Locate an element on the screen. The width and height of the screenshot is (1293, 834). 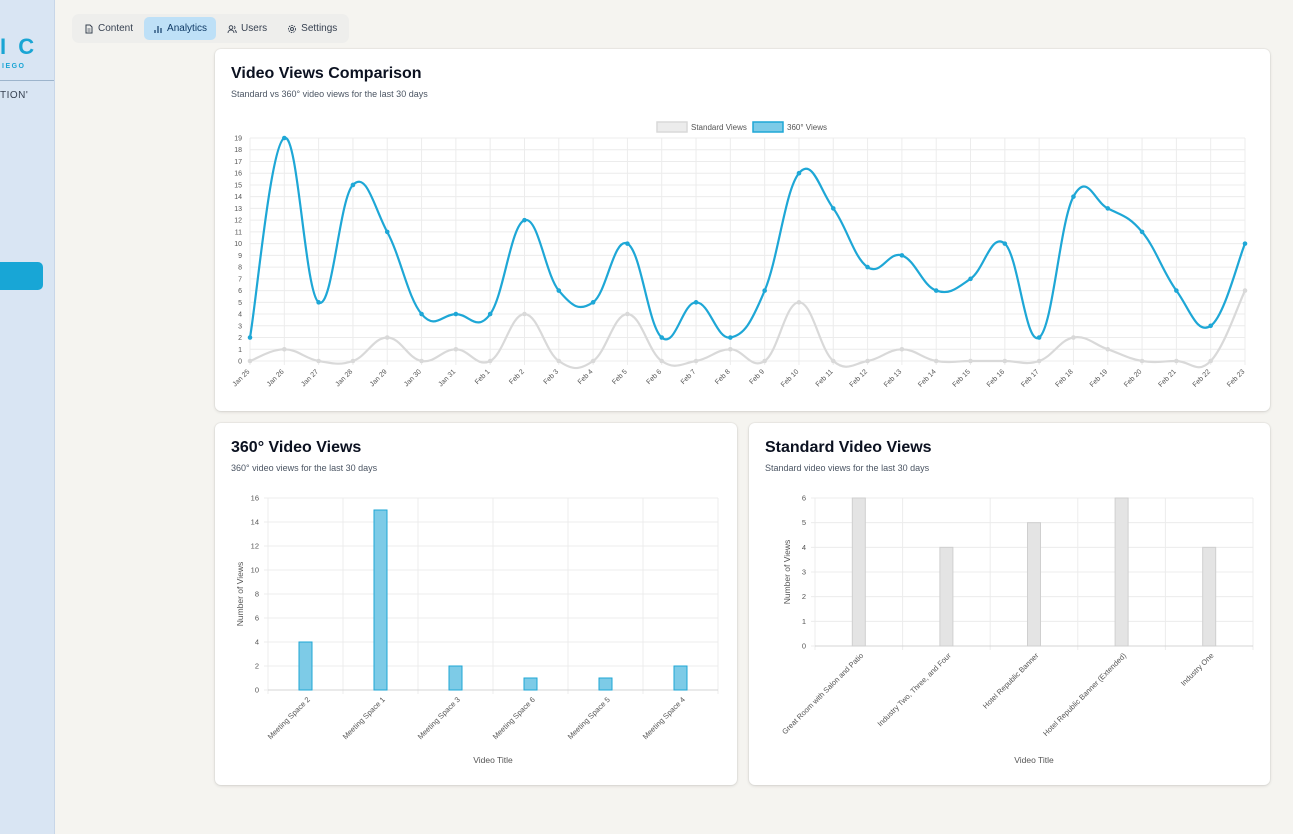
y-tick-label: 14 is located at coordinates (255, 522).